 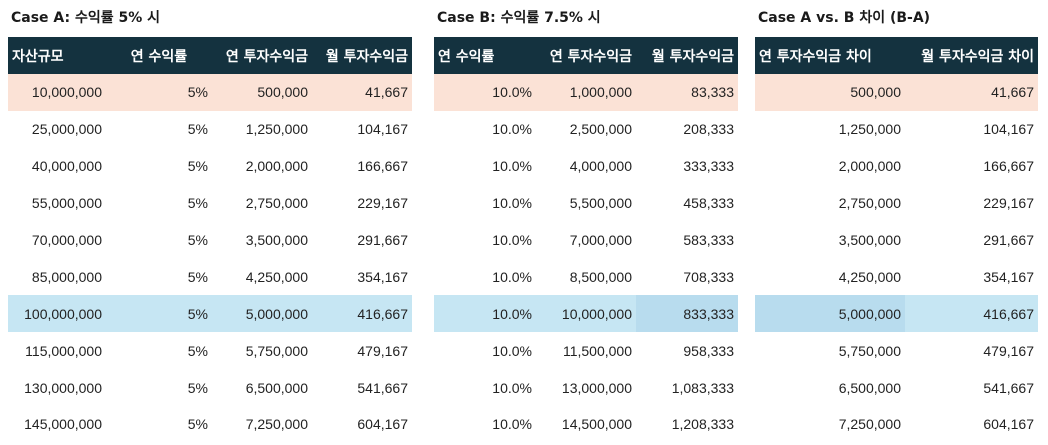 What do you see at coordinates (600, 203) in the screenshot?
I see `table-cell: 5,500,000` at bounding box center [600, 203].